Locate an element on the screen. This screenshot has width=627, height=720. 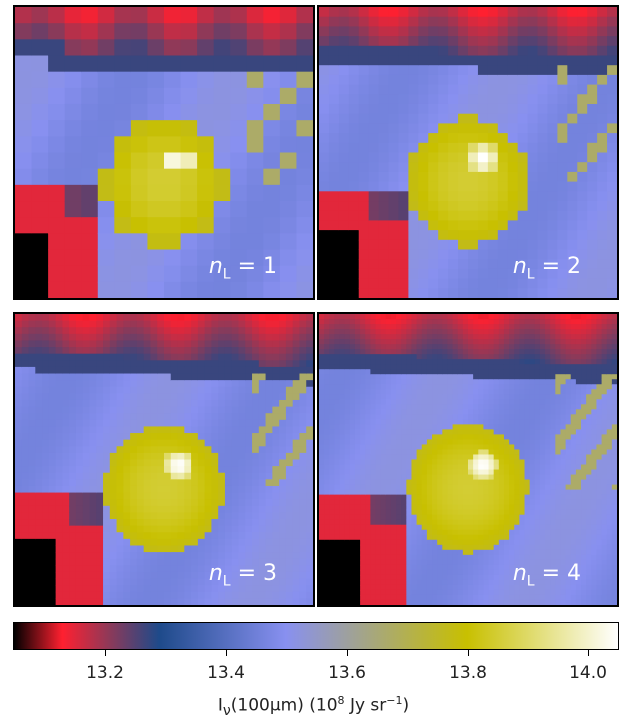
panel-label: nL = 2 is located at coordinates (546, 267).